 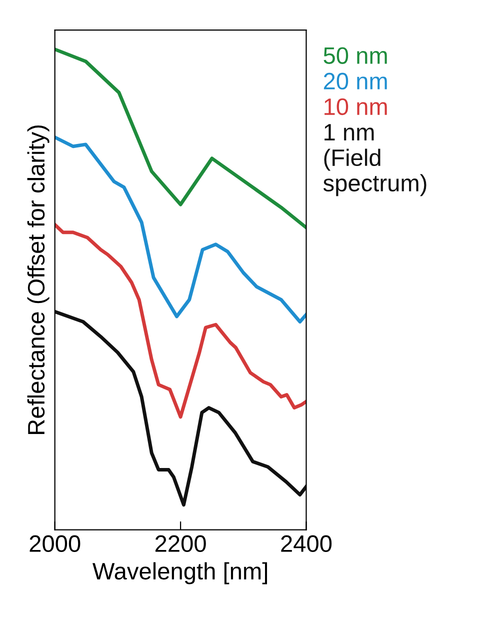 I want to click on text: 1 nm (Field spectrum), so click(x=374, y=160).